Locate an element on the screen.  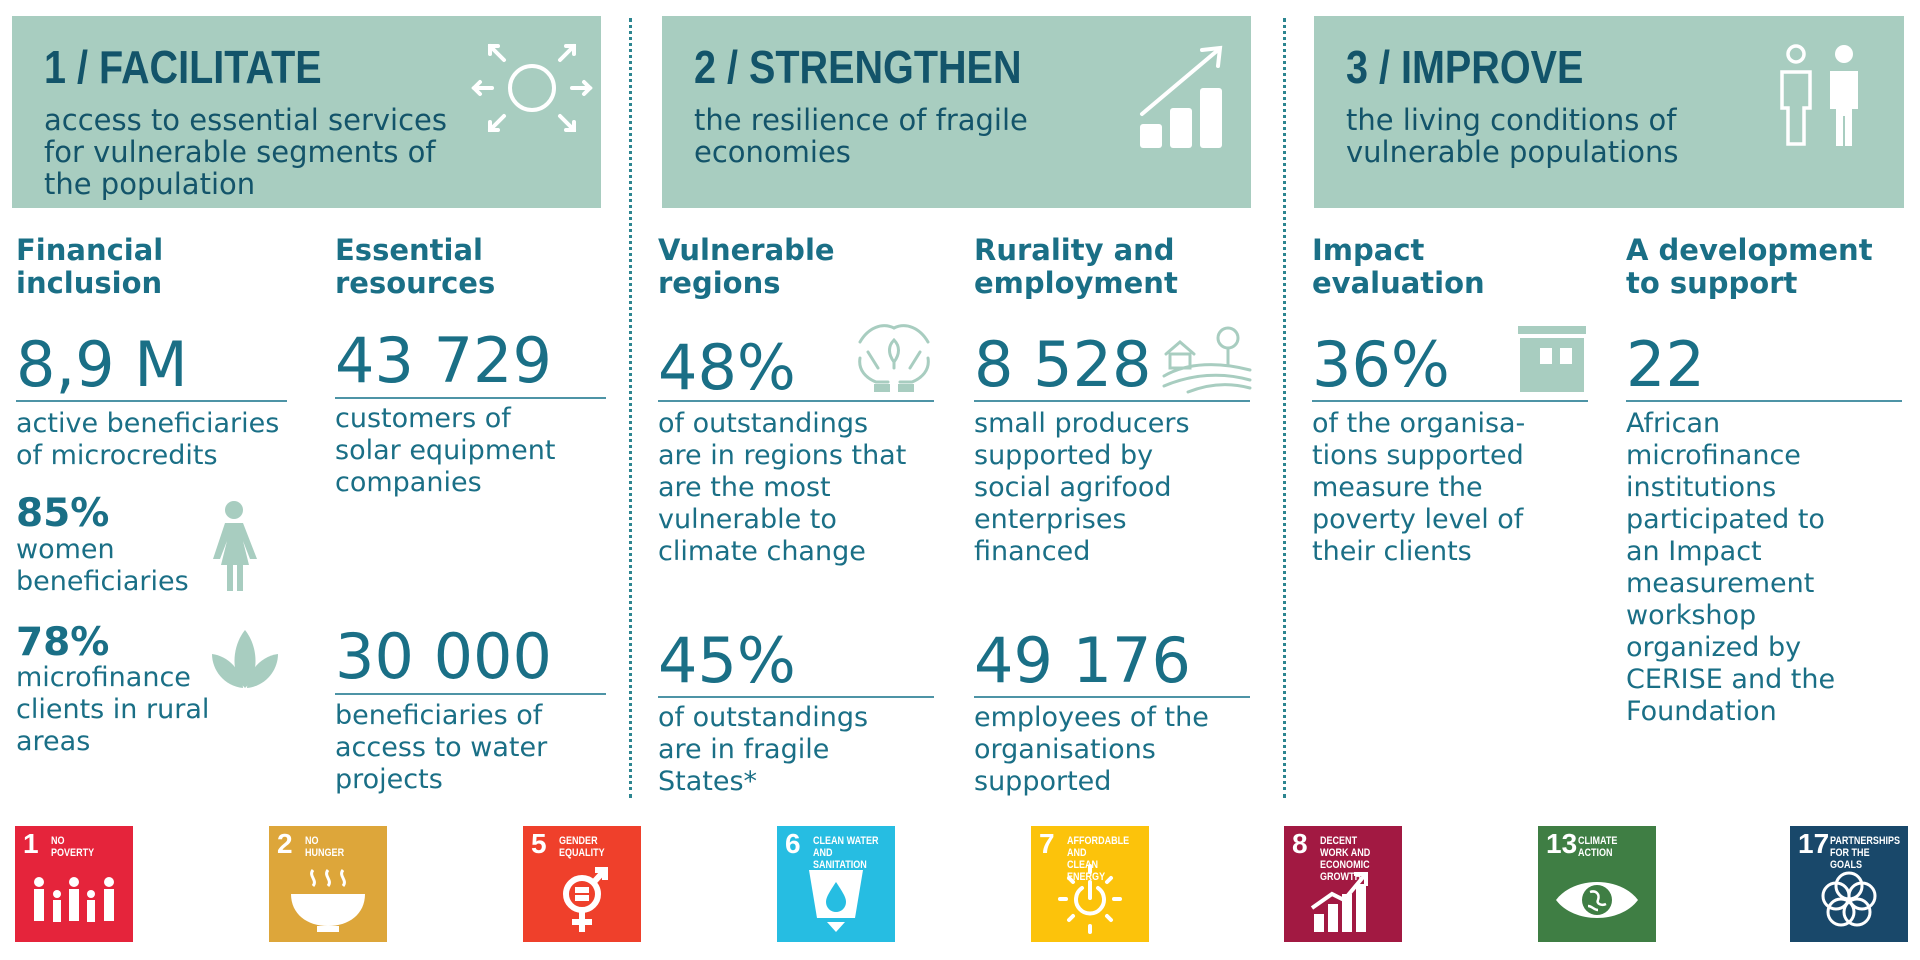
pillar-subtitle: the resilience of fragile economies is located at coordinates (861, 136).